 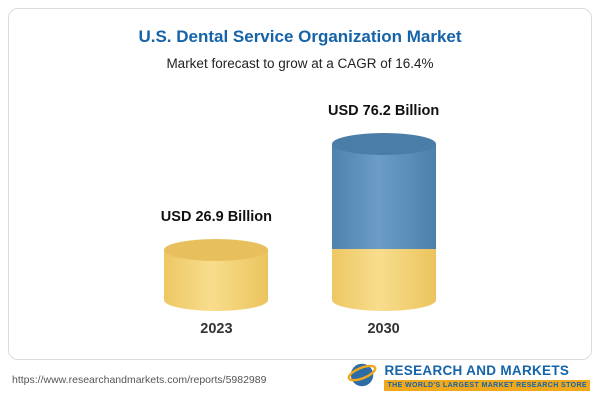 I want to click on category-label-2023: 2023, so click(x=216, y=329).